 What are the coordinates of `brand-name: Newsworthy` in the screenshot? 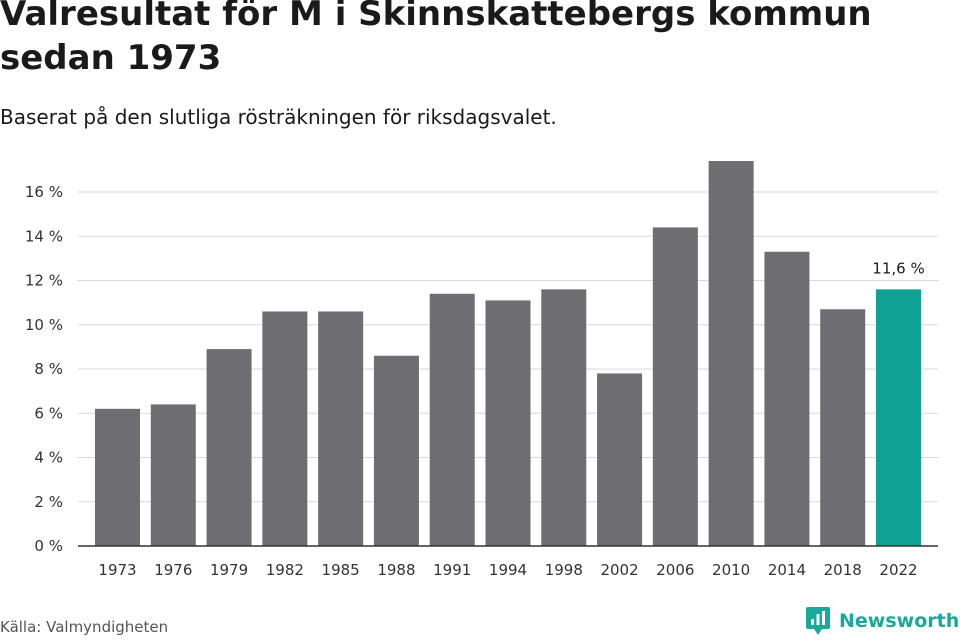 It's located at (899, 621).